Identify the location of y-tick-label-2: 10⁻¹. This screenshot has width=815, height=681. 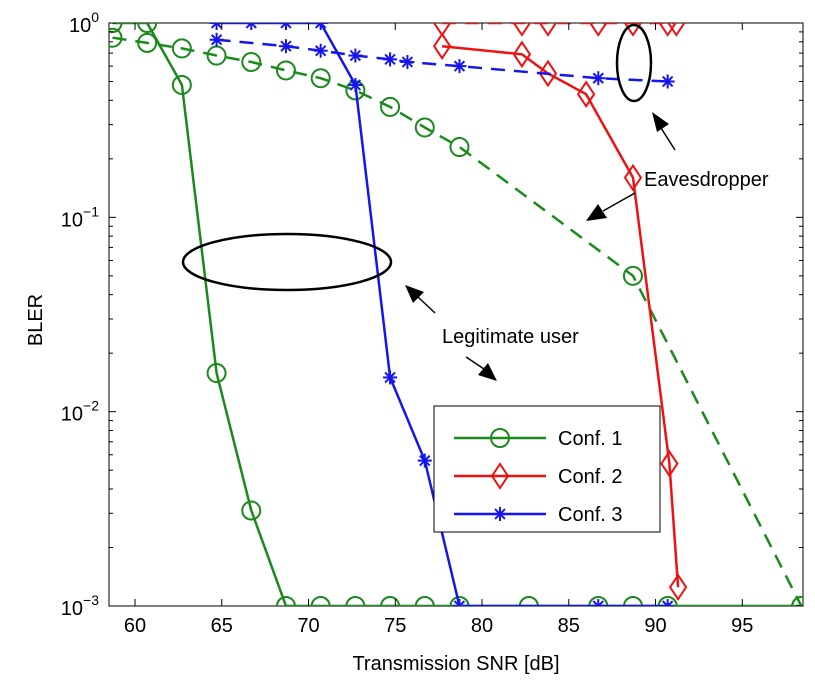
(80, 217).